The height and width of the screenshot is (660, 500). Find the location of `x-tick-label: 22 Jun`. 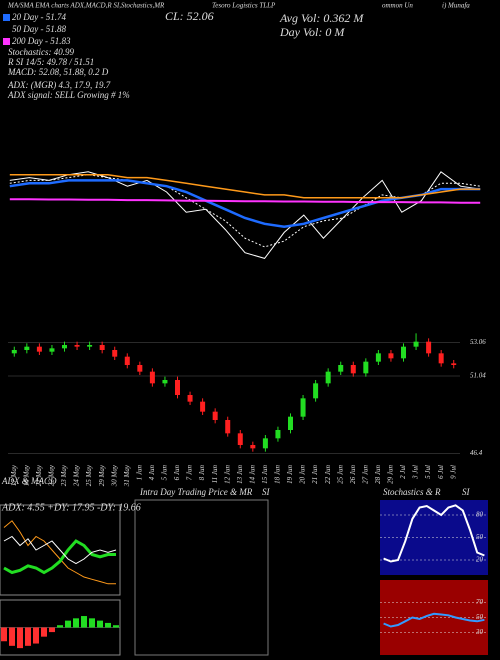

x-tick-label: 22 Jun is located at coordinates (328, 474).